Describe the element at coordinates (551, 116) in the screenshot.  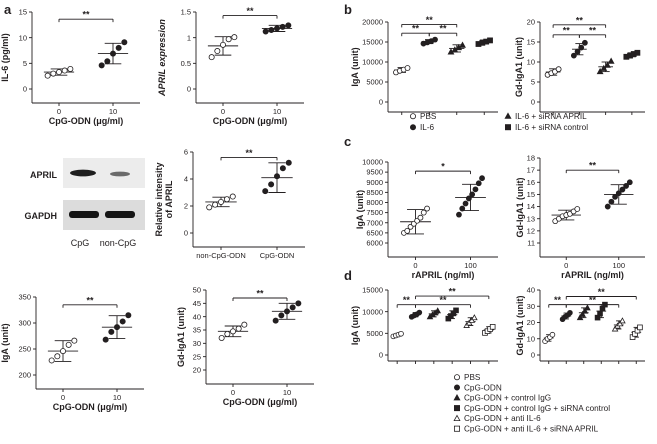
I see `legend-label: IL-6 + siRNA APRIL` at that location.